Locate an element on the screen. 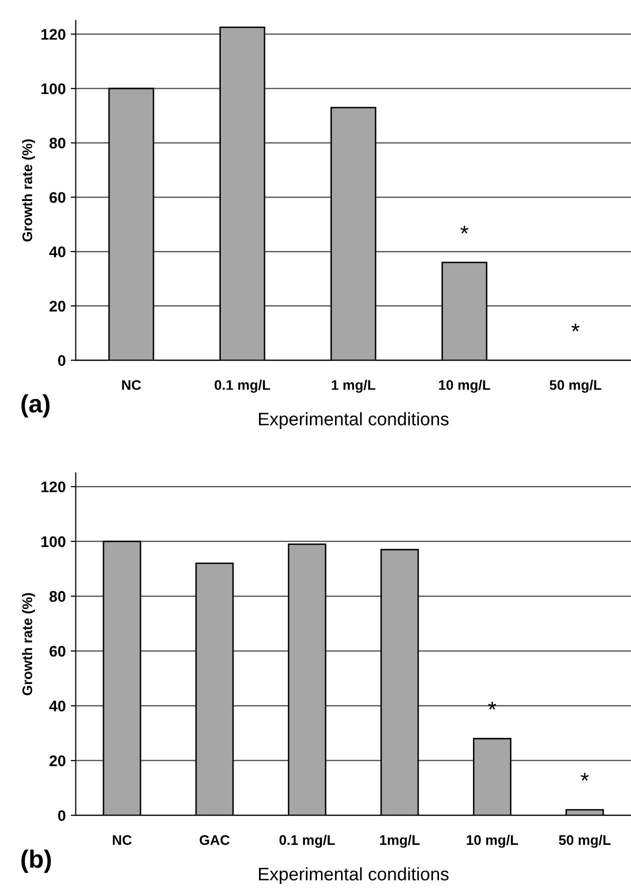 This screenshot has width=631, height=894. x-tick-label: 1 mg/L is located at coordinates (354, 386).